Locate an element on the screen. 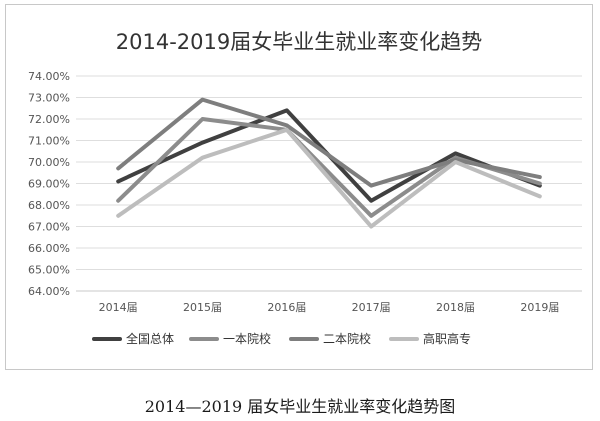 This screenshot has height=421, width=600. y-tick-label: 73.00% is located at coordinates (49, 98).